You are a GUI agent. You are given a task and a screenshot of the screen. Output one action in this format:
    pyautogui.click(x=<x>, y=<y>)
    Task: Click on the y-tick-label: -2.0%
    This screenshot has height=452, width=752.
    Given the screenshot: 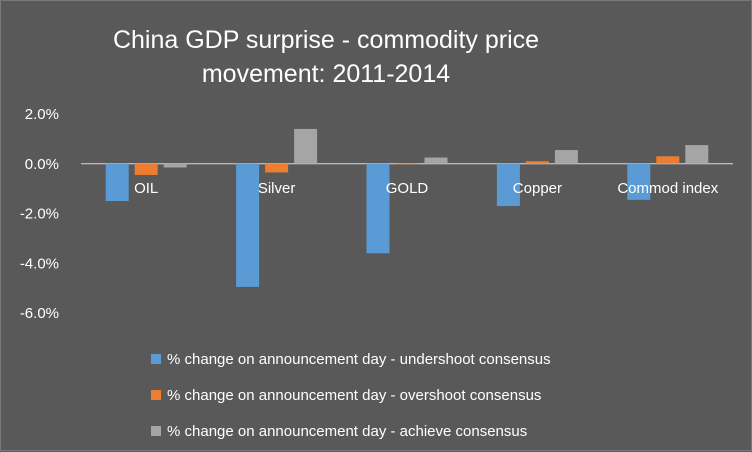 What is the action you would take?
    pyautogui.click(x=39, y=214)
    